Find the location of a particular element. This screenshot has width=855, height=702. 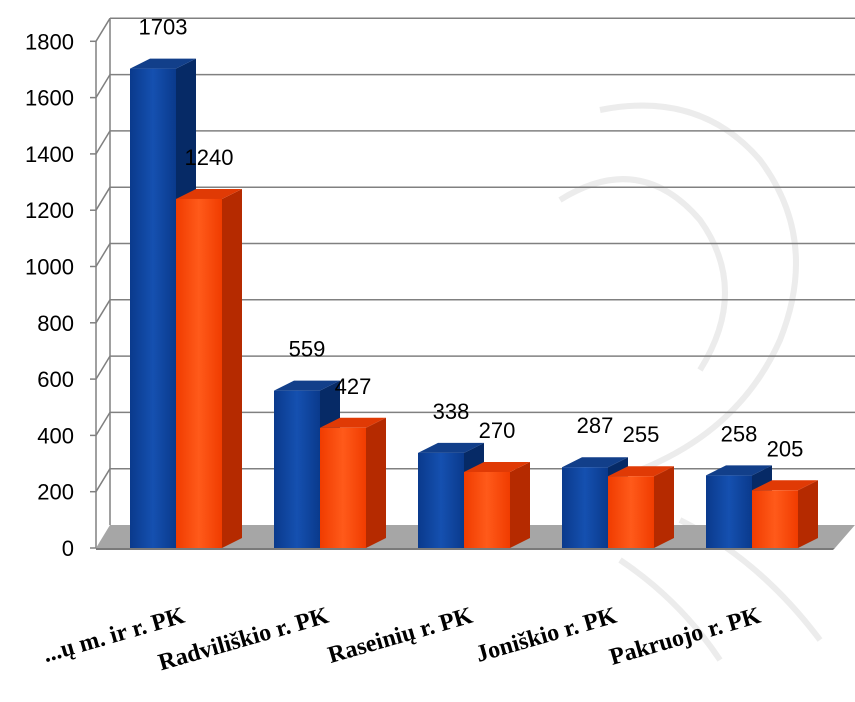

y-tick-label: 1200 is located at coordinates (49, 210).